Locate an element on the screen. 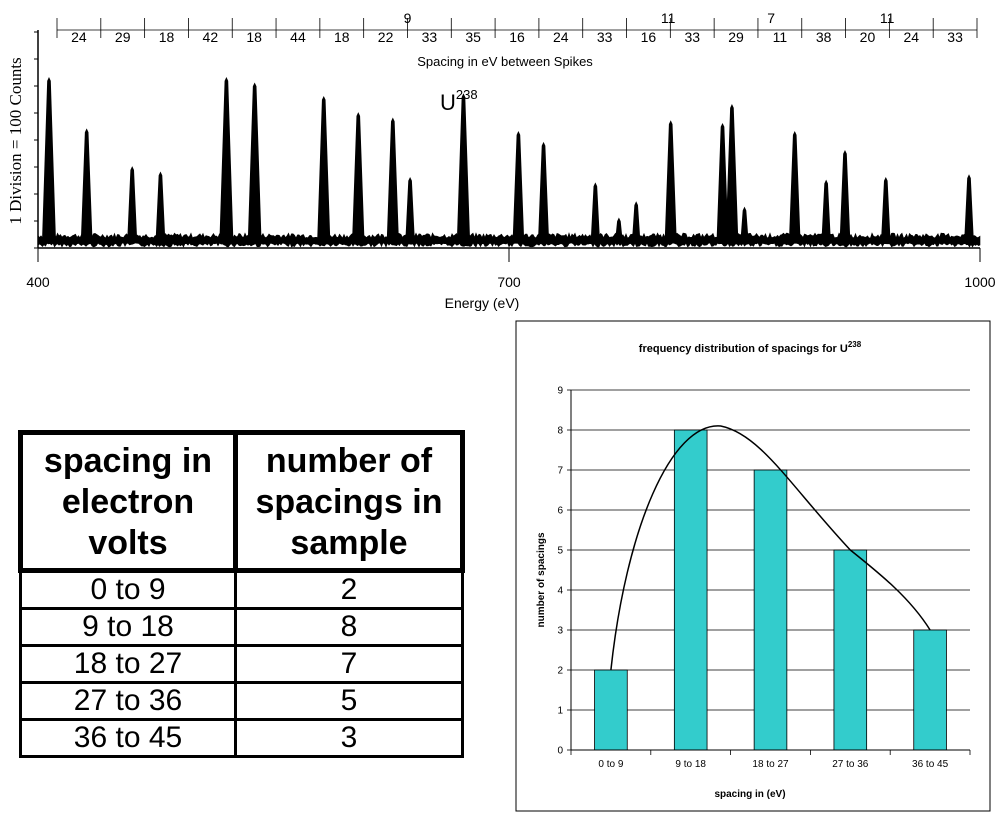  x-tick-label: 1000 is located at coordinates (979, 282).